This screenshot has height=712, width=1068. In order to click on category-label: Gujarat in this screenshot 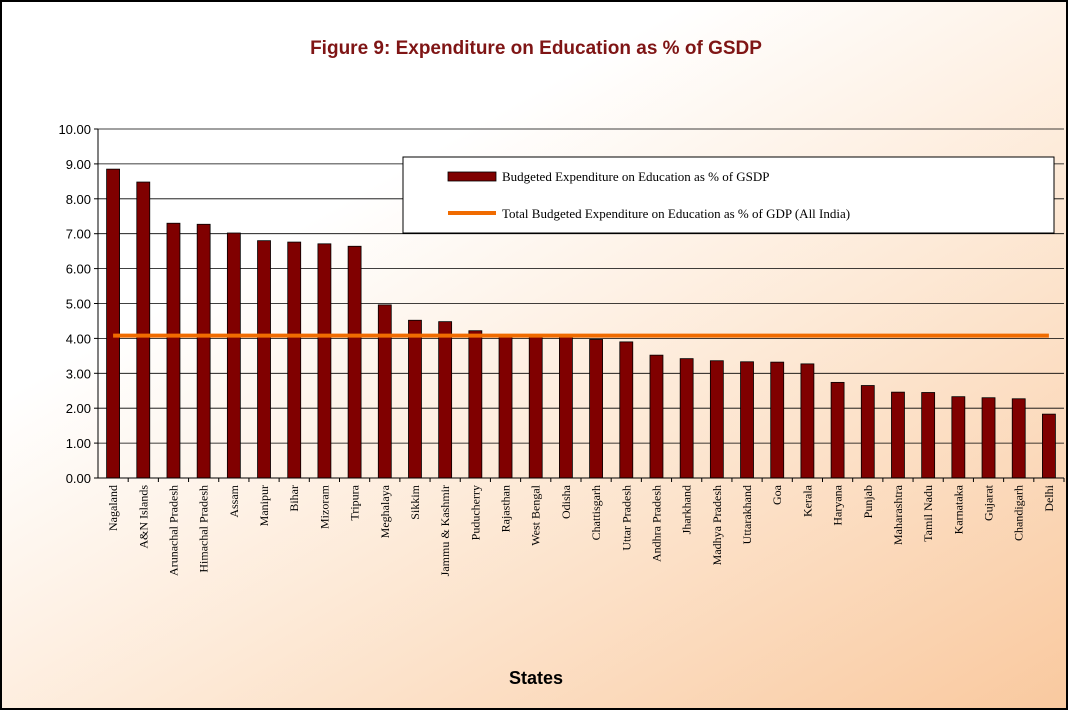, I will do `click(989, 502)`.